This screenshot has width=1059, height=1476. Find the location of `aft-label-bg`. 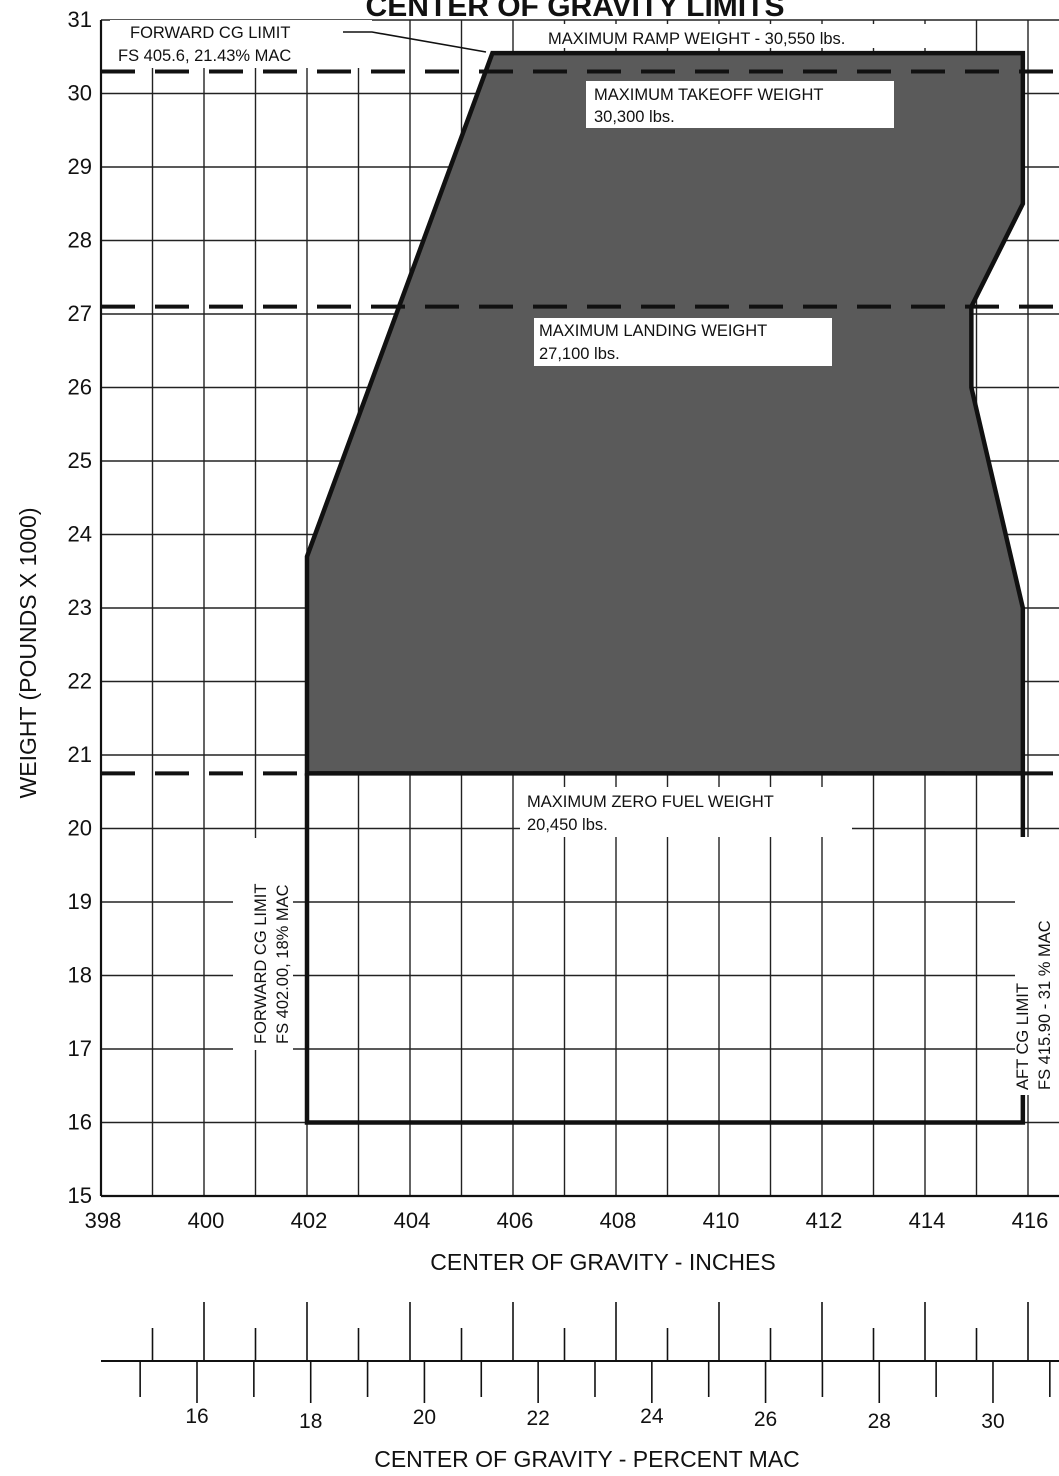

aft-label-bg is located at coordinates (1037, 966).